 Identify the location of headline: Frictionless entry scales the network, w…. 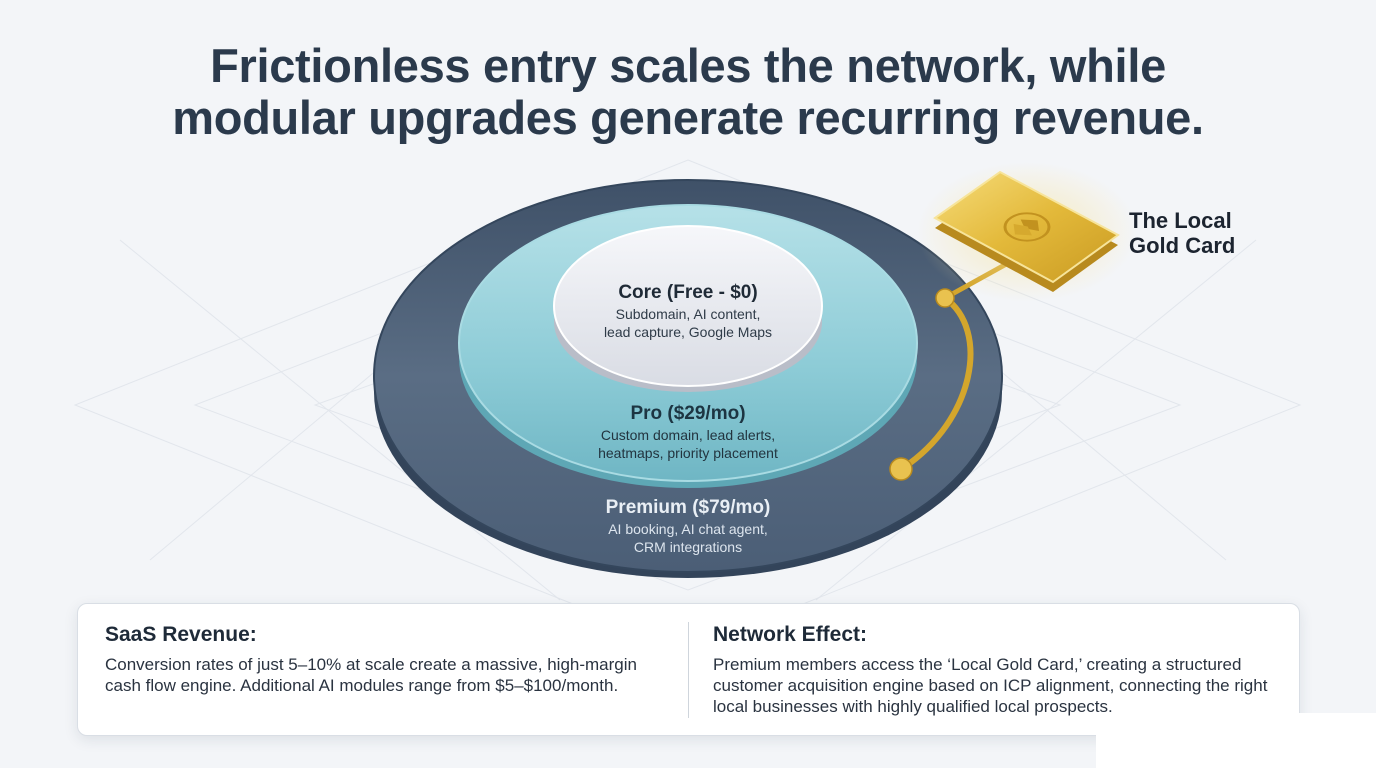
(688, 92).